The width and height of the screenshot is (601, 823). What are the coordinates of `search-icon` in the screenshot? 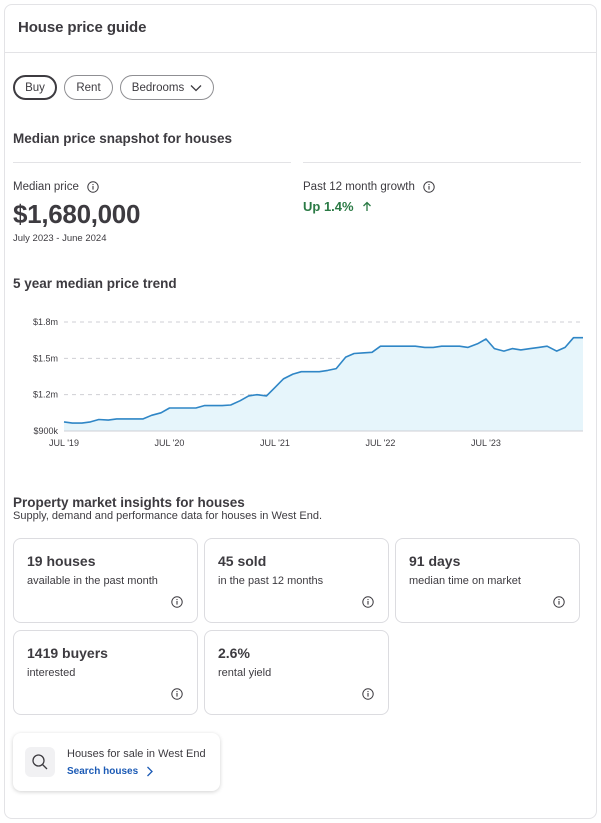 It's located at (40, 762).